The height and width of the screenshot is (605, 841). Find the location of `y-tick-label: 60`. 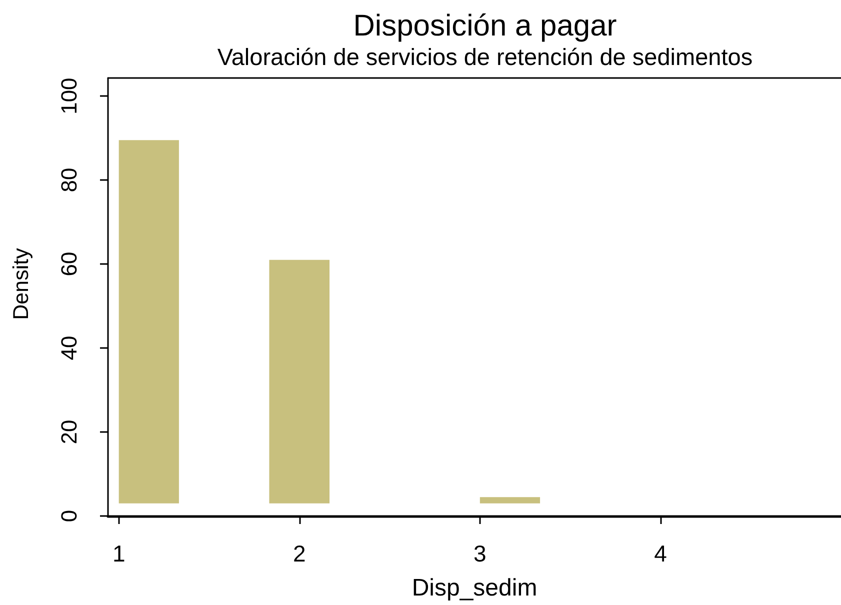

y-tick-label: 60 is located at coordinates (69, 264).